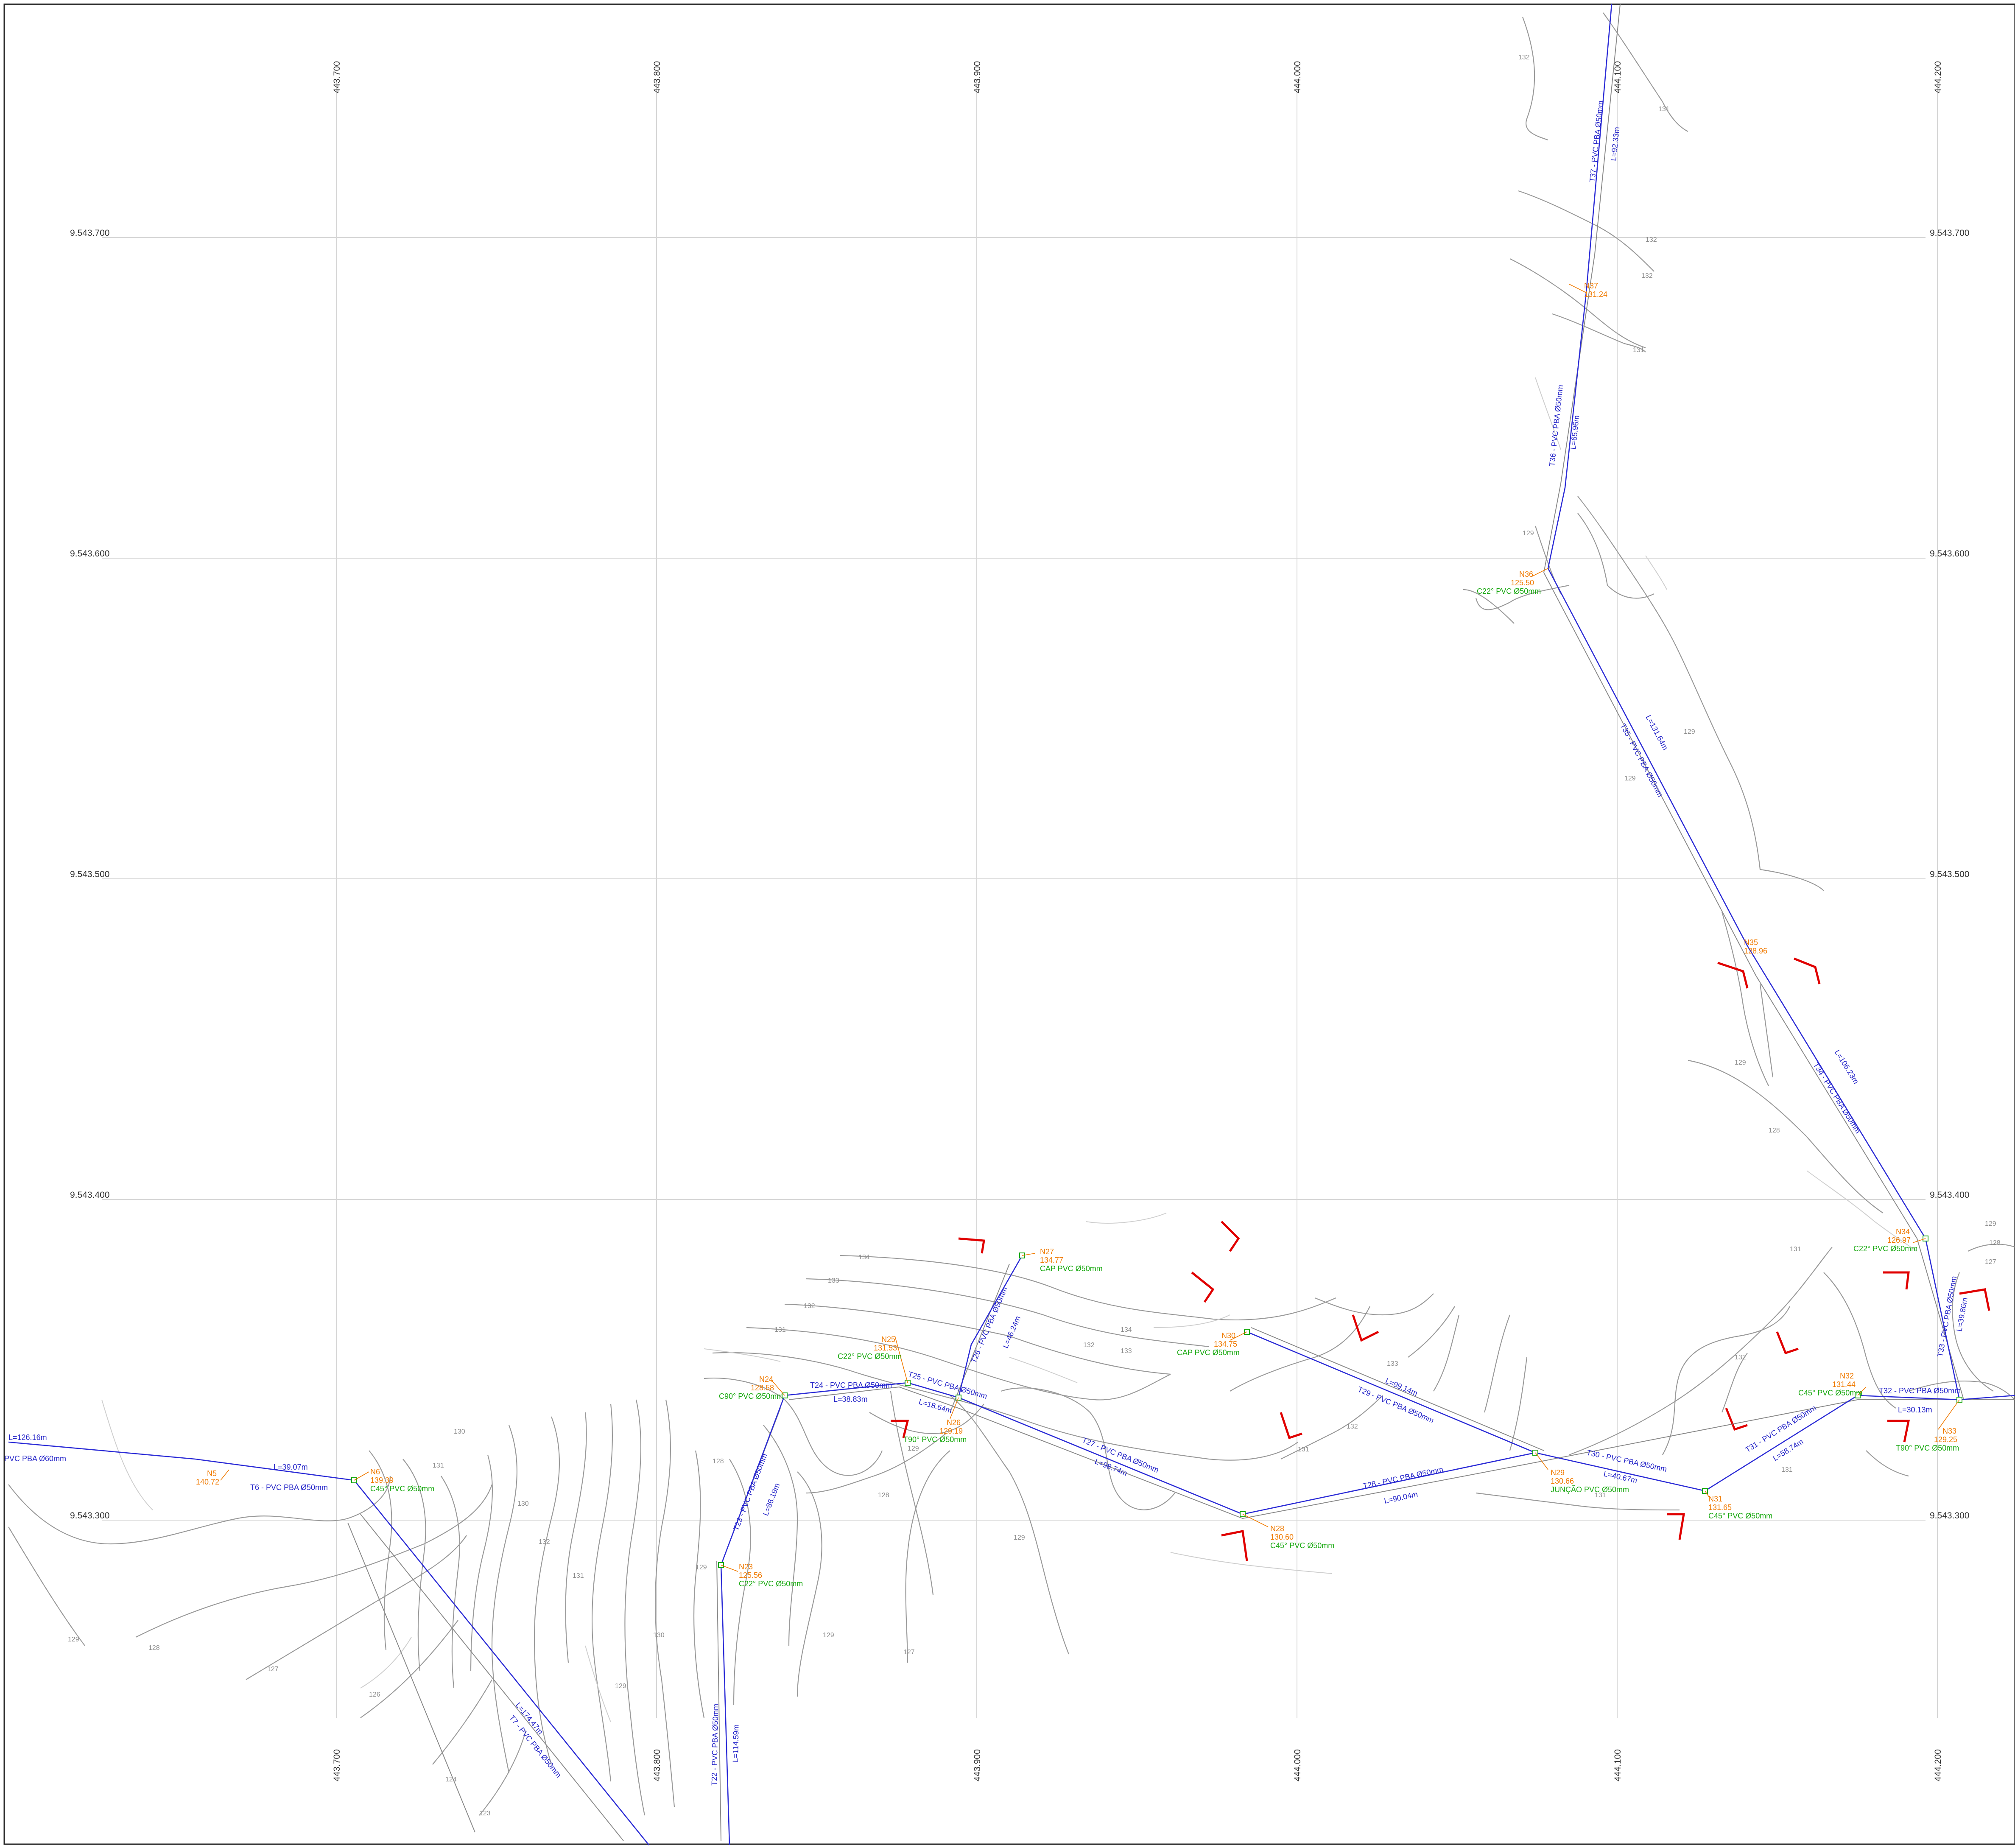 This screenshot has height=1848, width=2015. I want to click on node-elev-label: 128.58, so click(762, 1388).